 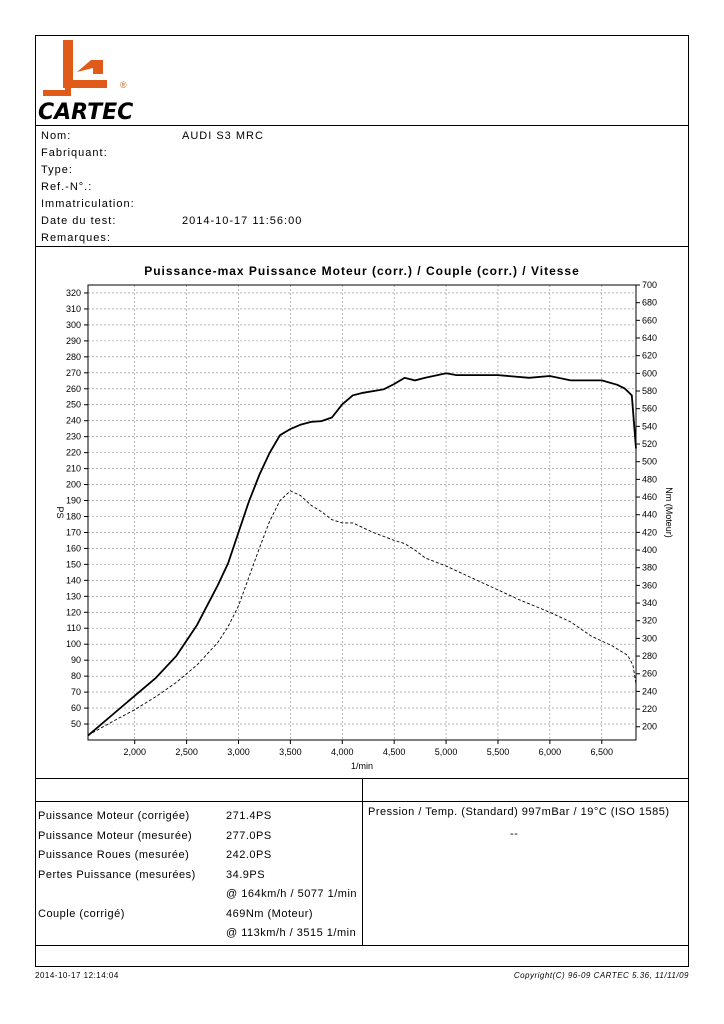 What do you see at coordinates (73, 485) in the screenshot?
I see `y-tick-label: 200` at bounding box center [73, 485].